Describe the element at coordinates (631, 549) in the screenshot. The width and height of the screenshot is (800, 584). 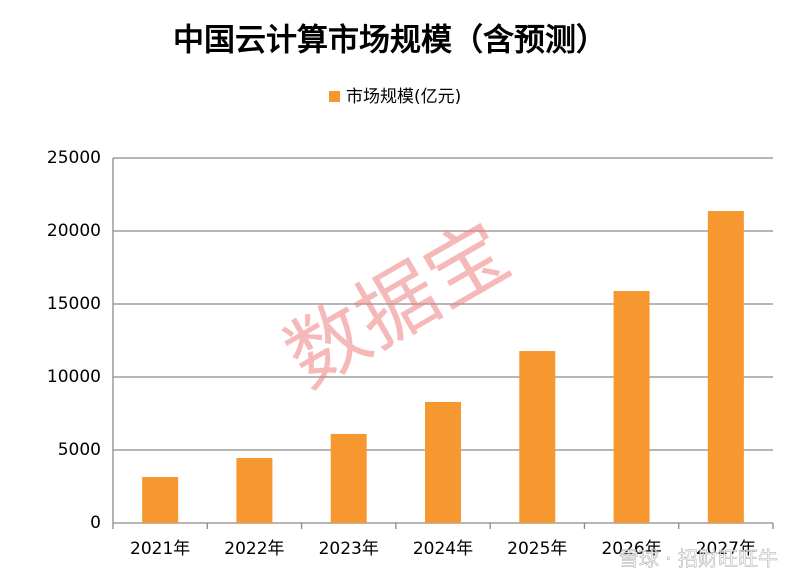
I see `x-tick-label: 2026年` at that location.